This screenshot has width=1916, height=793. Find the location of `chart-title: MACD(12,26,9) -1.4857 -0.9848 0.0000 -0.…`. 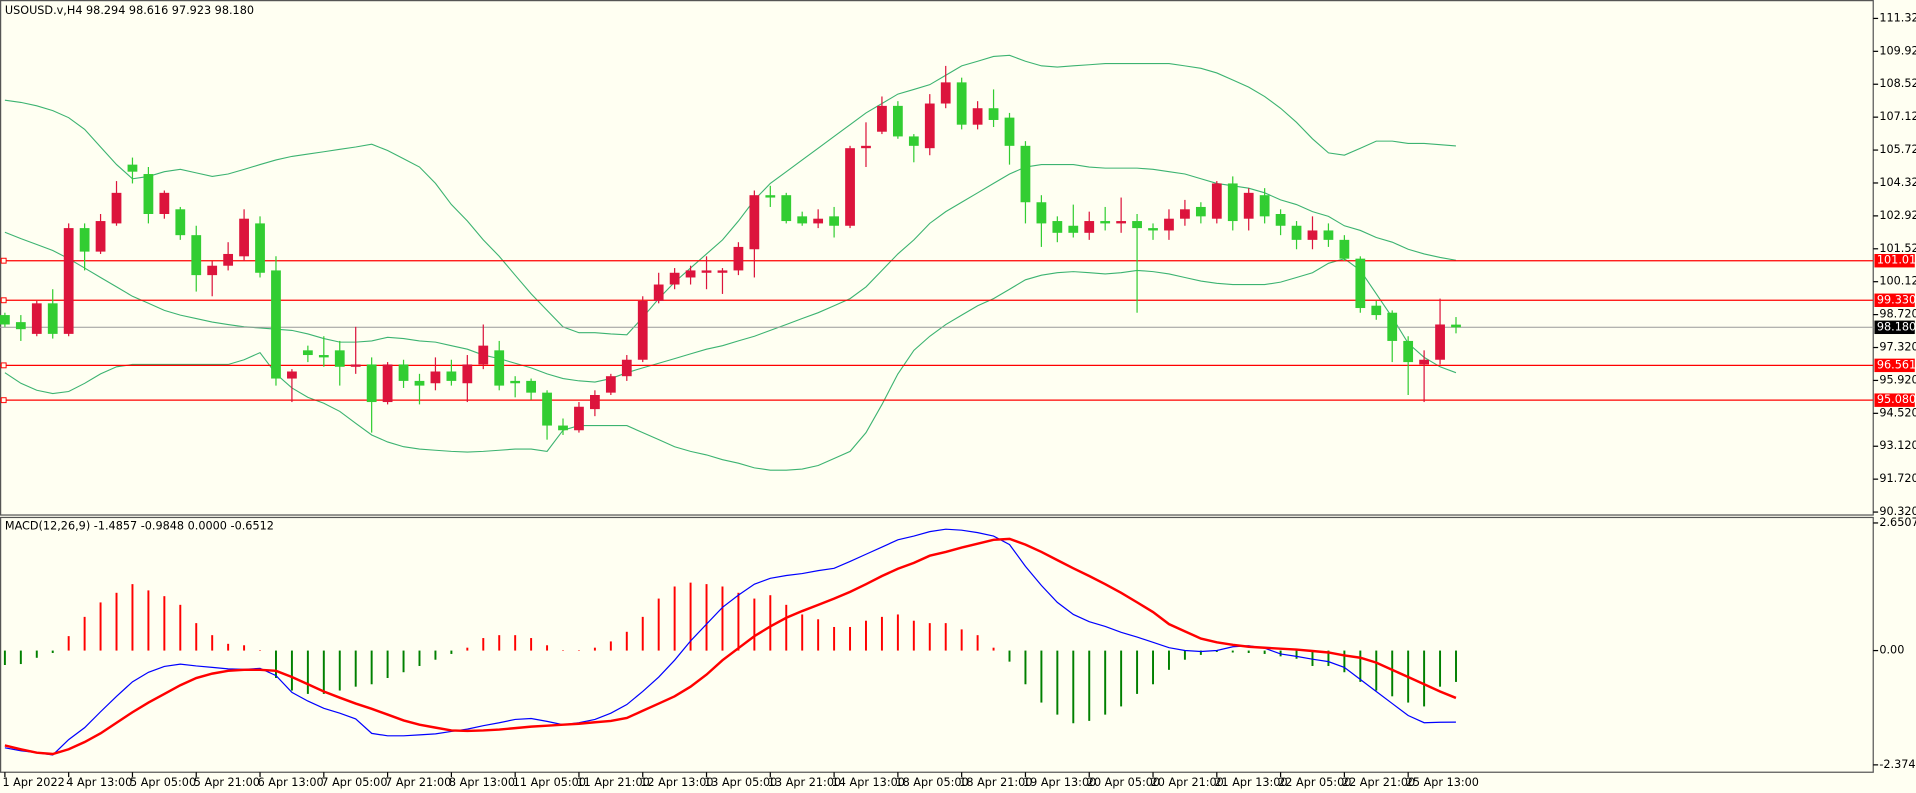

chart-title: MACD(12,26,9) -1.4857 -0.9848 0.0000 -0.… is located at coordinates (139, 526).